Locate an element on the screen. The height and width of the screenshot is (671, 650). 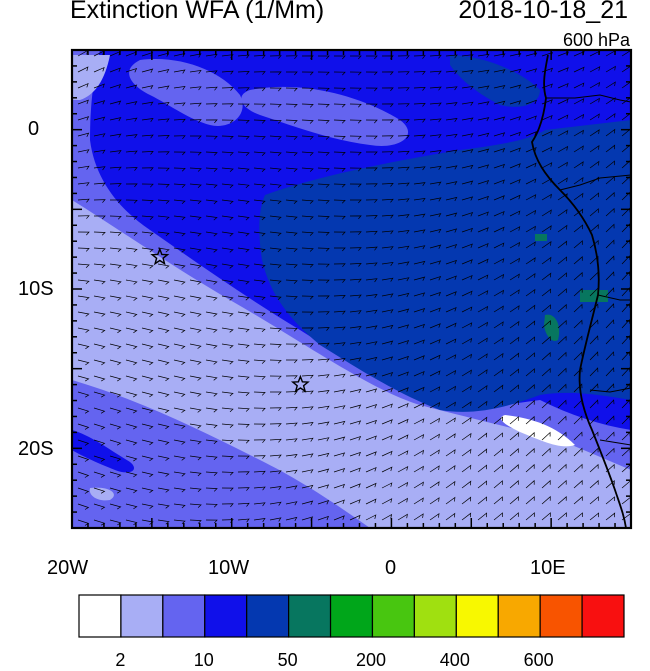
africa-coastline is located at coordinates (579, 291).